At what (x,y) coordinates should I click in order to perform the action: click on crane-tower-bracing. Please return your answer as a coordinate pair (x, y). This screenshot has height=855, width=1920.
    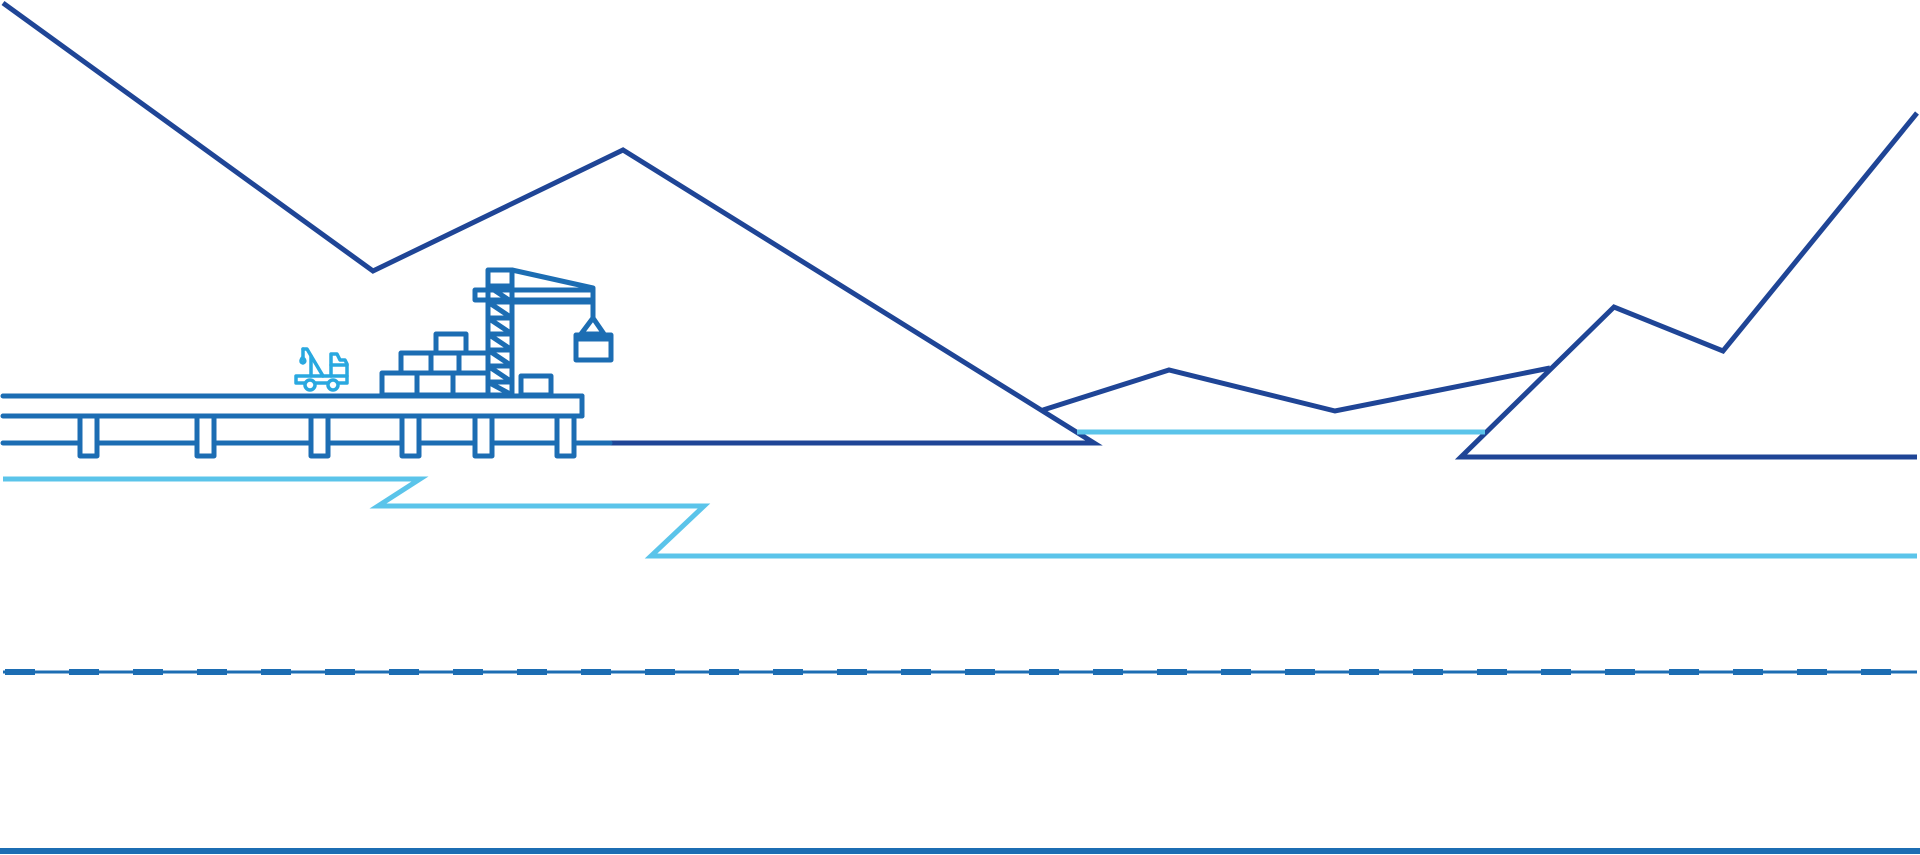
    Looking at the image, I should click on (500, 348).